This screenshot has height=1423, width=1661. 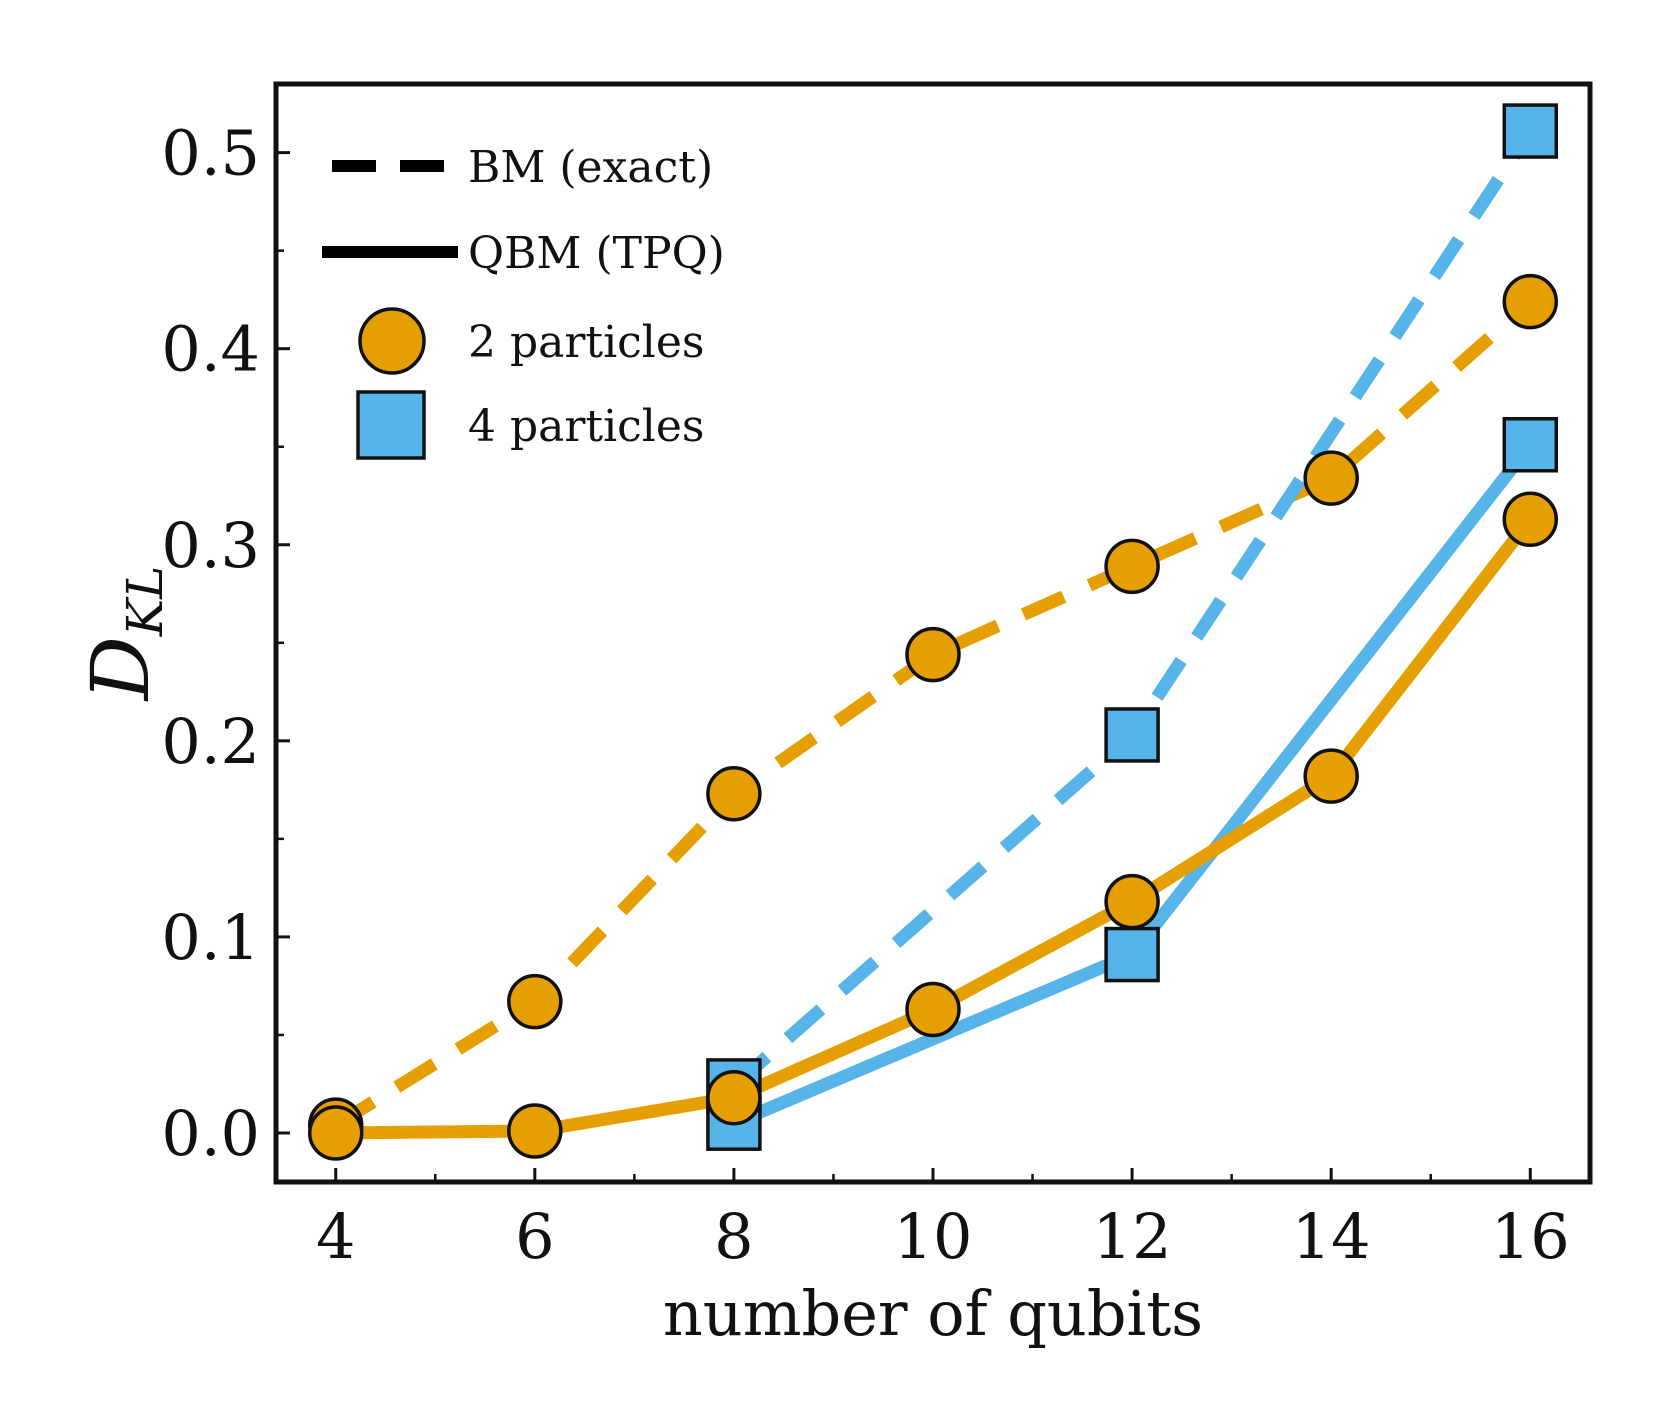 I want to click on x-tick-label-4: 12, so click(x=1132, y=1236).